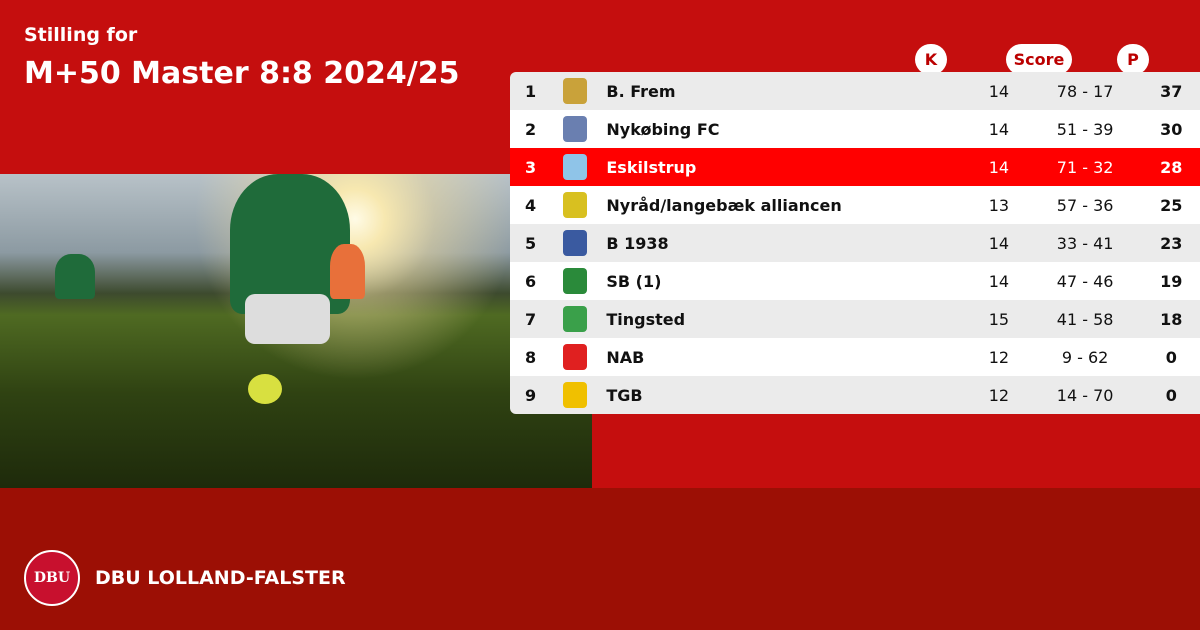 Image resolution: width=1200 pixels, height=630 pixels. I want to click on points: 30, so click(1171, 129).